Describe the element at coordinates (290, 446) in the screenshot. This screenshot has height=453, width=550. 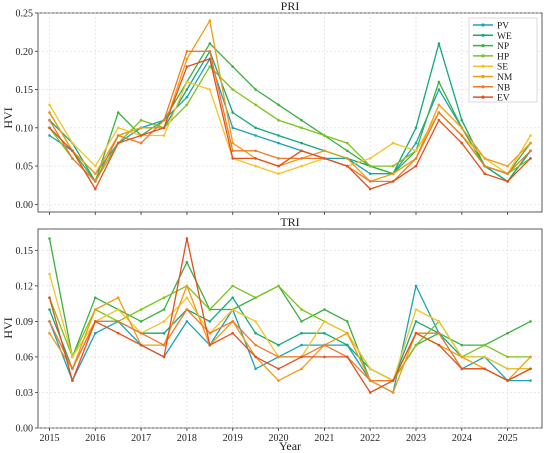
I see `tri-x-axis-label: Year` at that location.